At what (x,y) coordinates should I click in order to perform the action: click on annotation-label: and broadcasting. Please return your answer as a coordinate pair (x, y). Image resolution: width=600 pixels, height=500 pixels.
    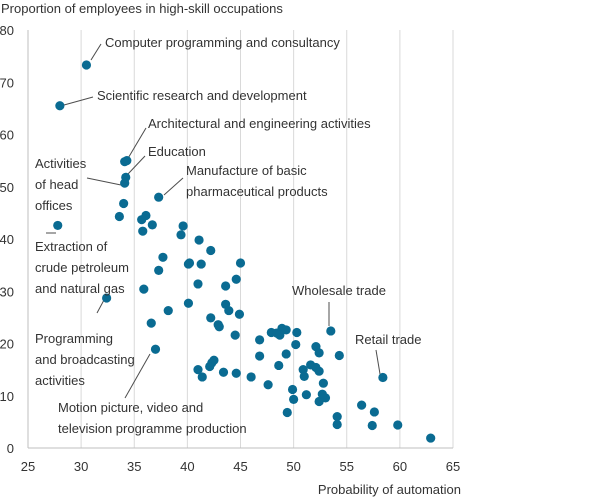
    Looking at the image, I should click on (85, 359).